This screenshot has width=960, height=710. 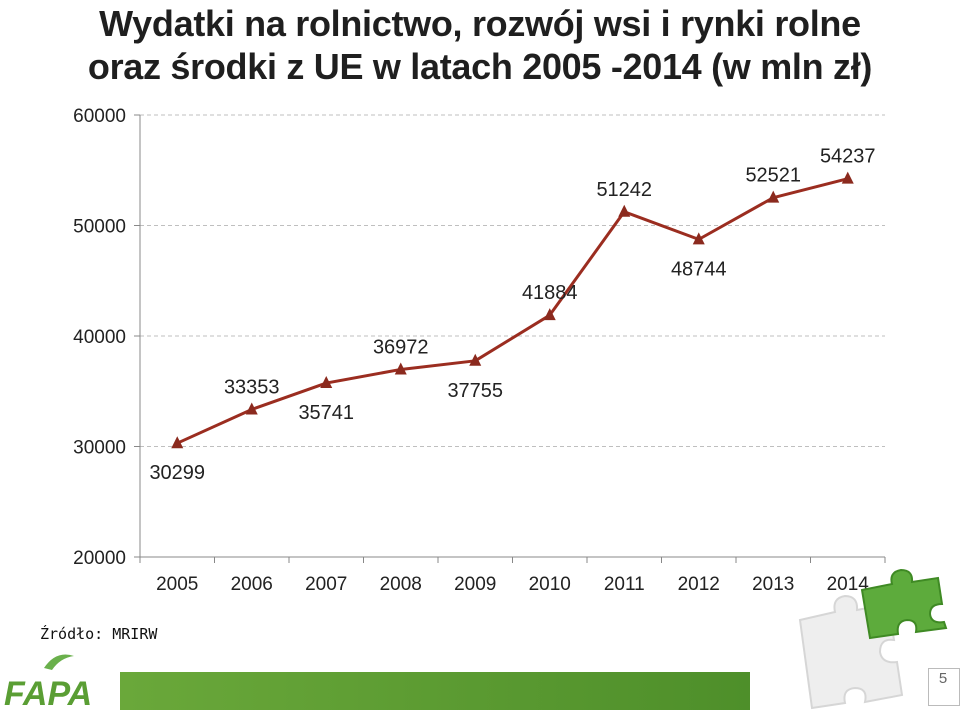 I want to click on footer-band, so click(x=435, y=691).